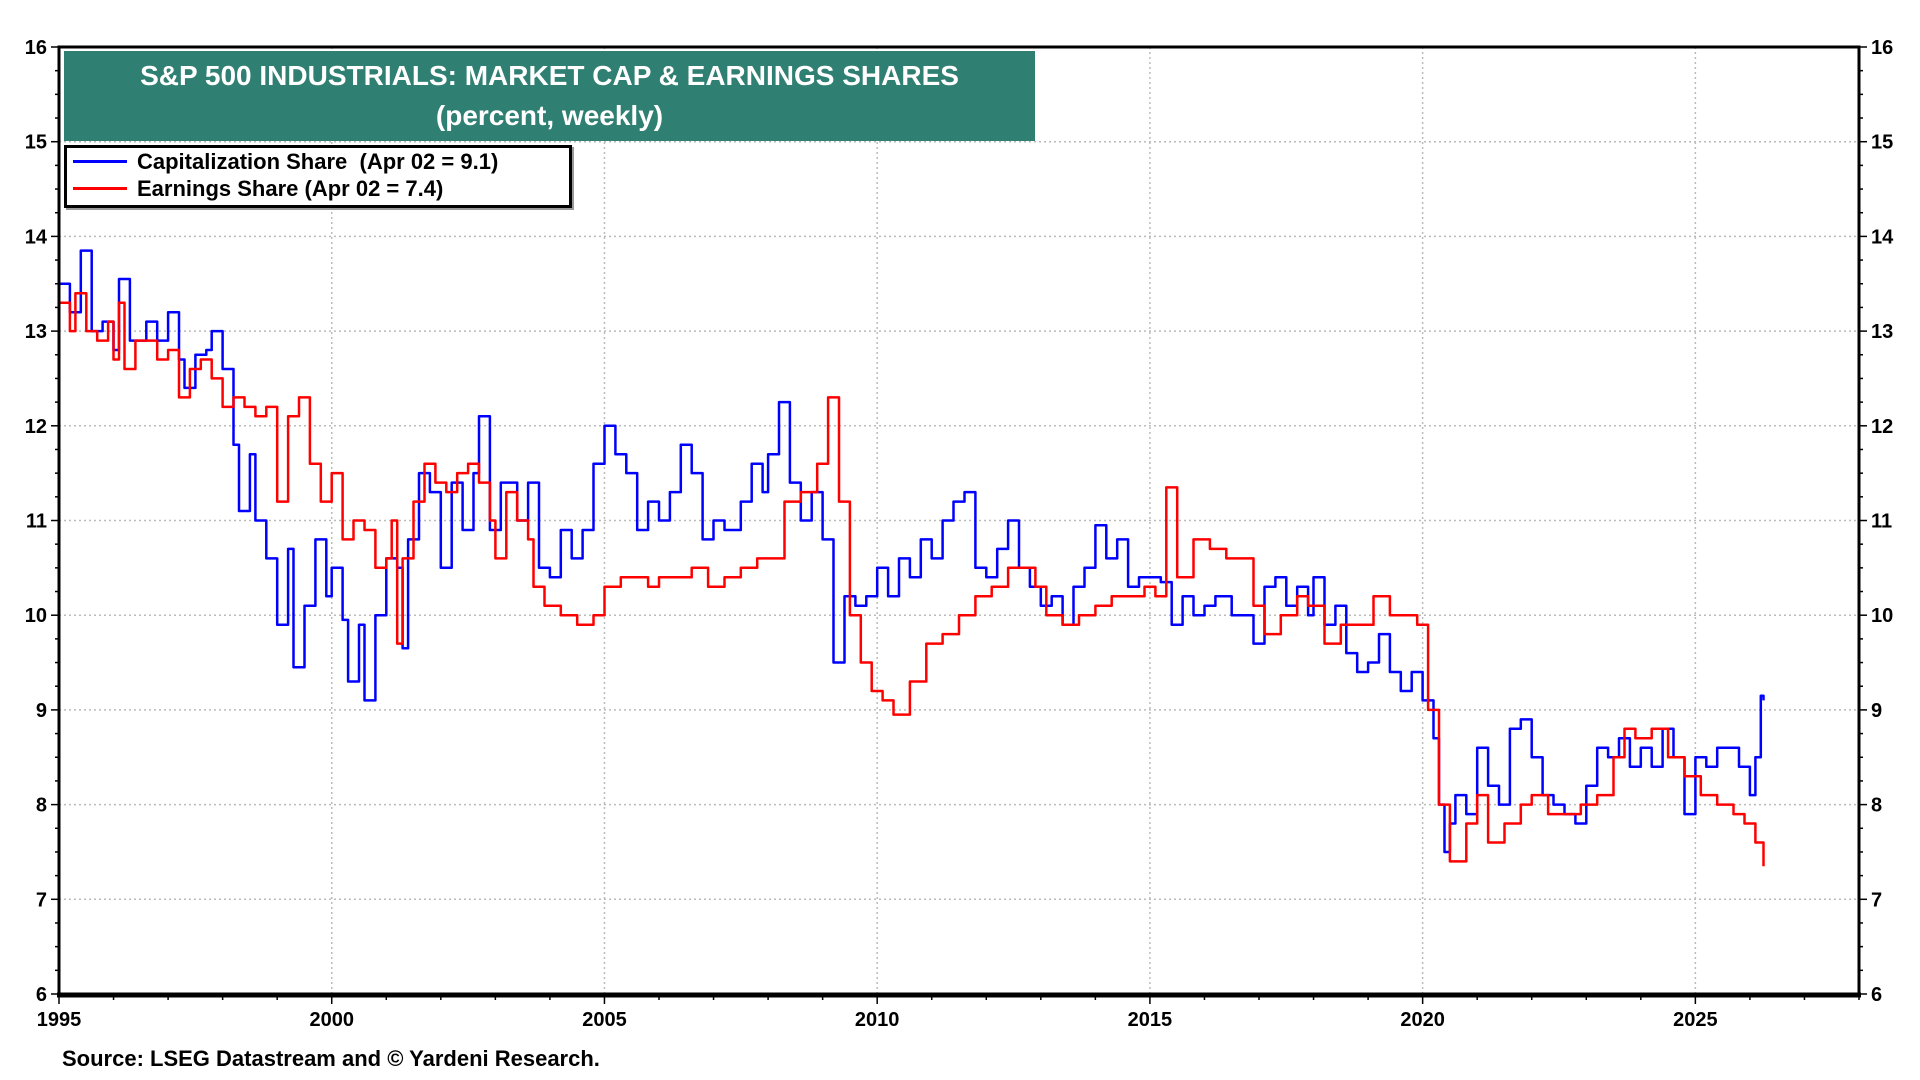 The height and width of the screenshot is (1080, 1920). I want to click on y-tick-label-left: 7, so click(41, 900).